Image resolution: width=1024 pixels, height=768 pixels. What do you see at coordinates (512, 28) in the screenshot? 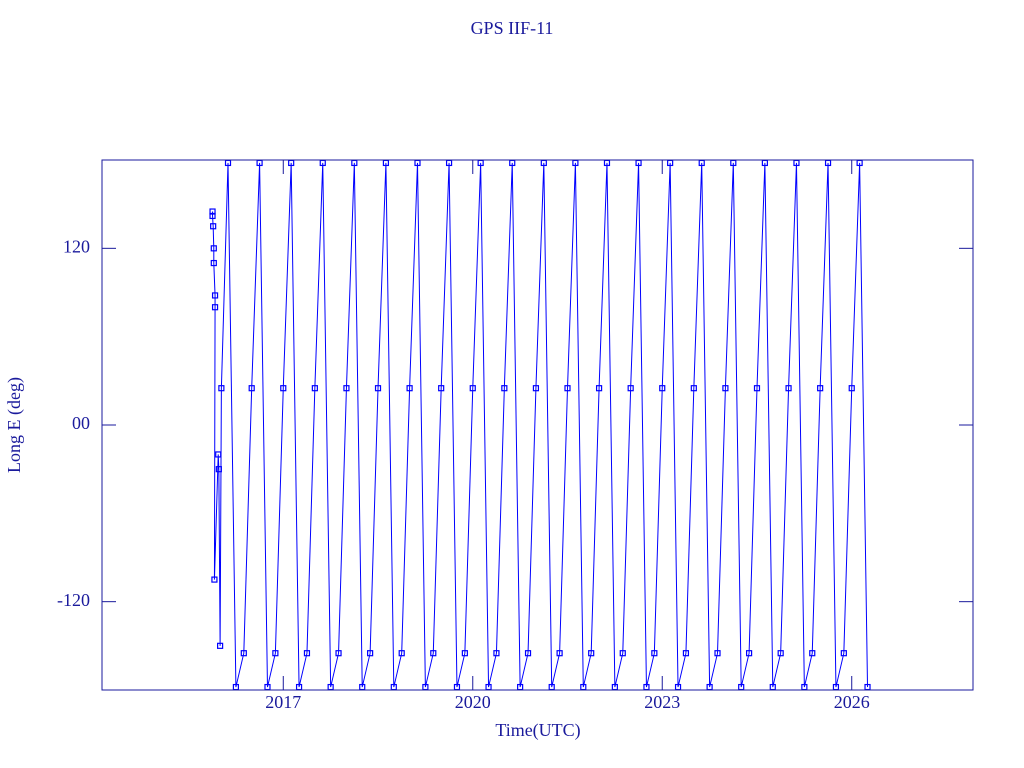
I see `chart-title: GPS IIF-11` at bounding box center [512, 28].